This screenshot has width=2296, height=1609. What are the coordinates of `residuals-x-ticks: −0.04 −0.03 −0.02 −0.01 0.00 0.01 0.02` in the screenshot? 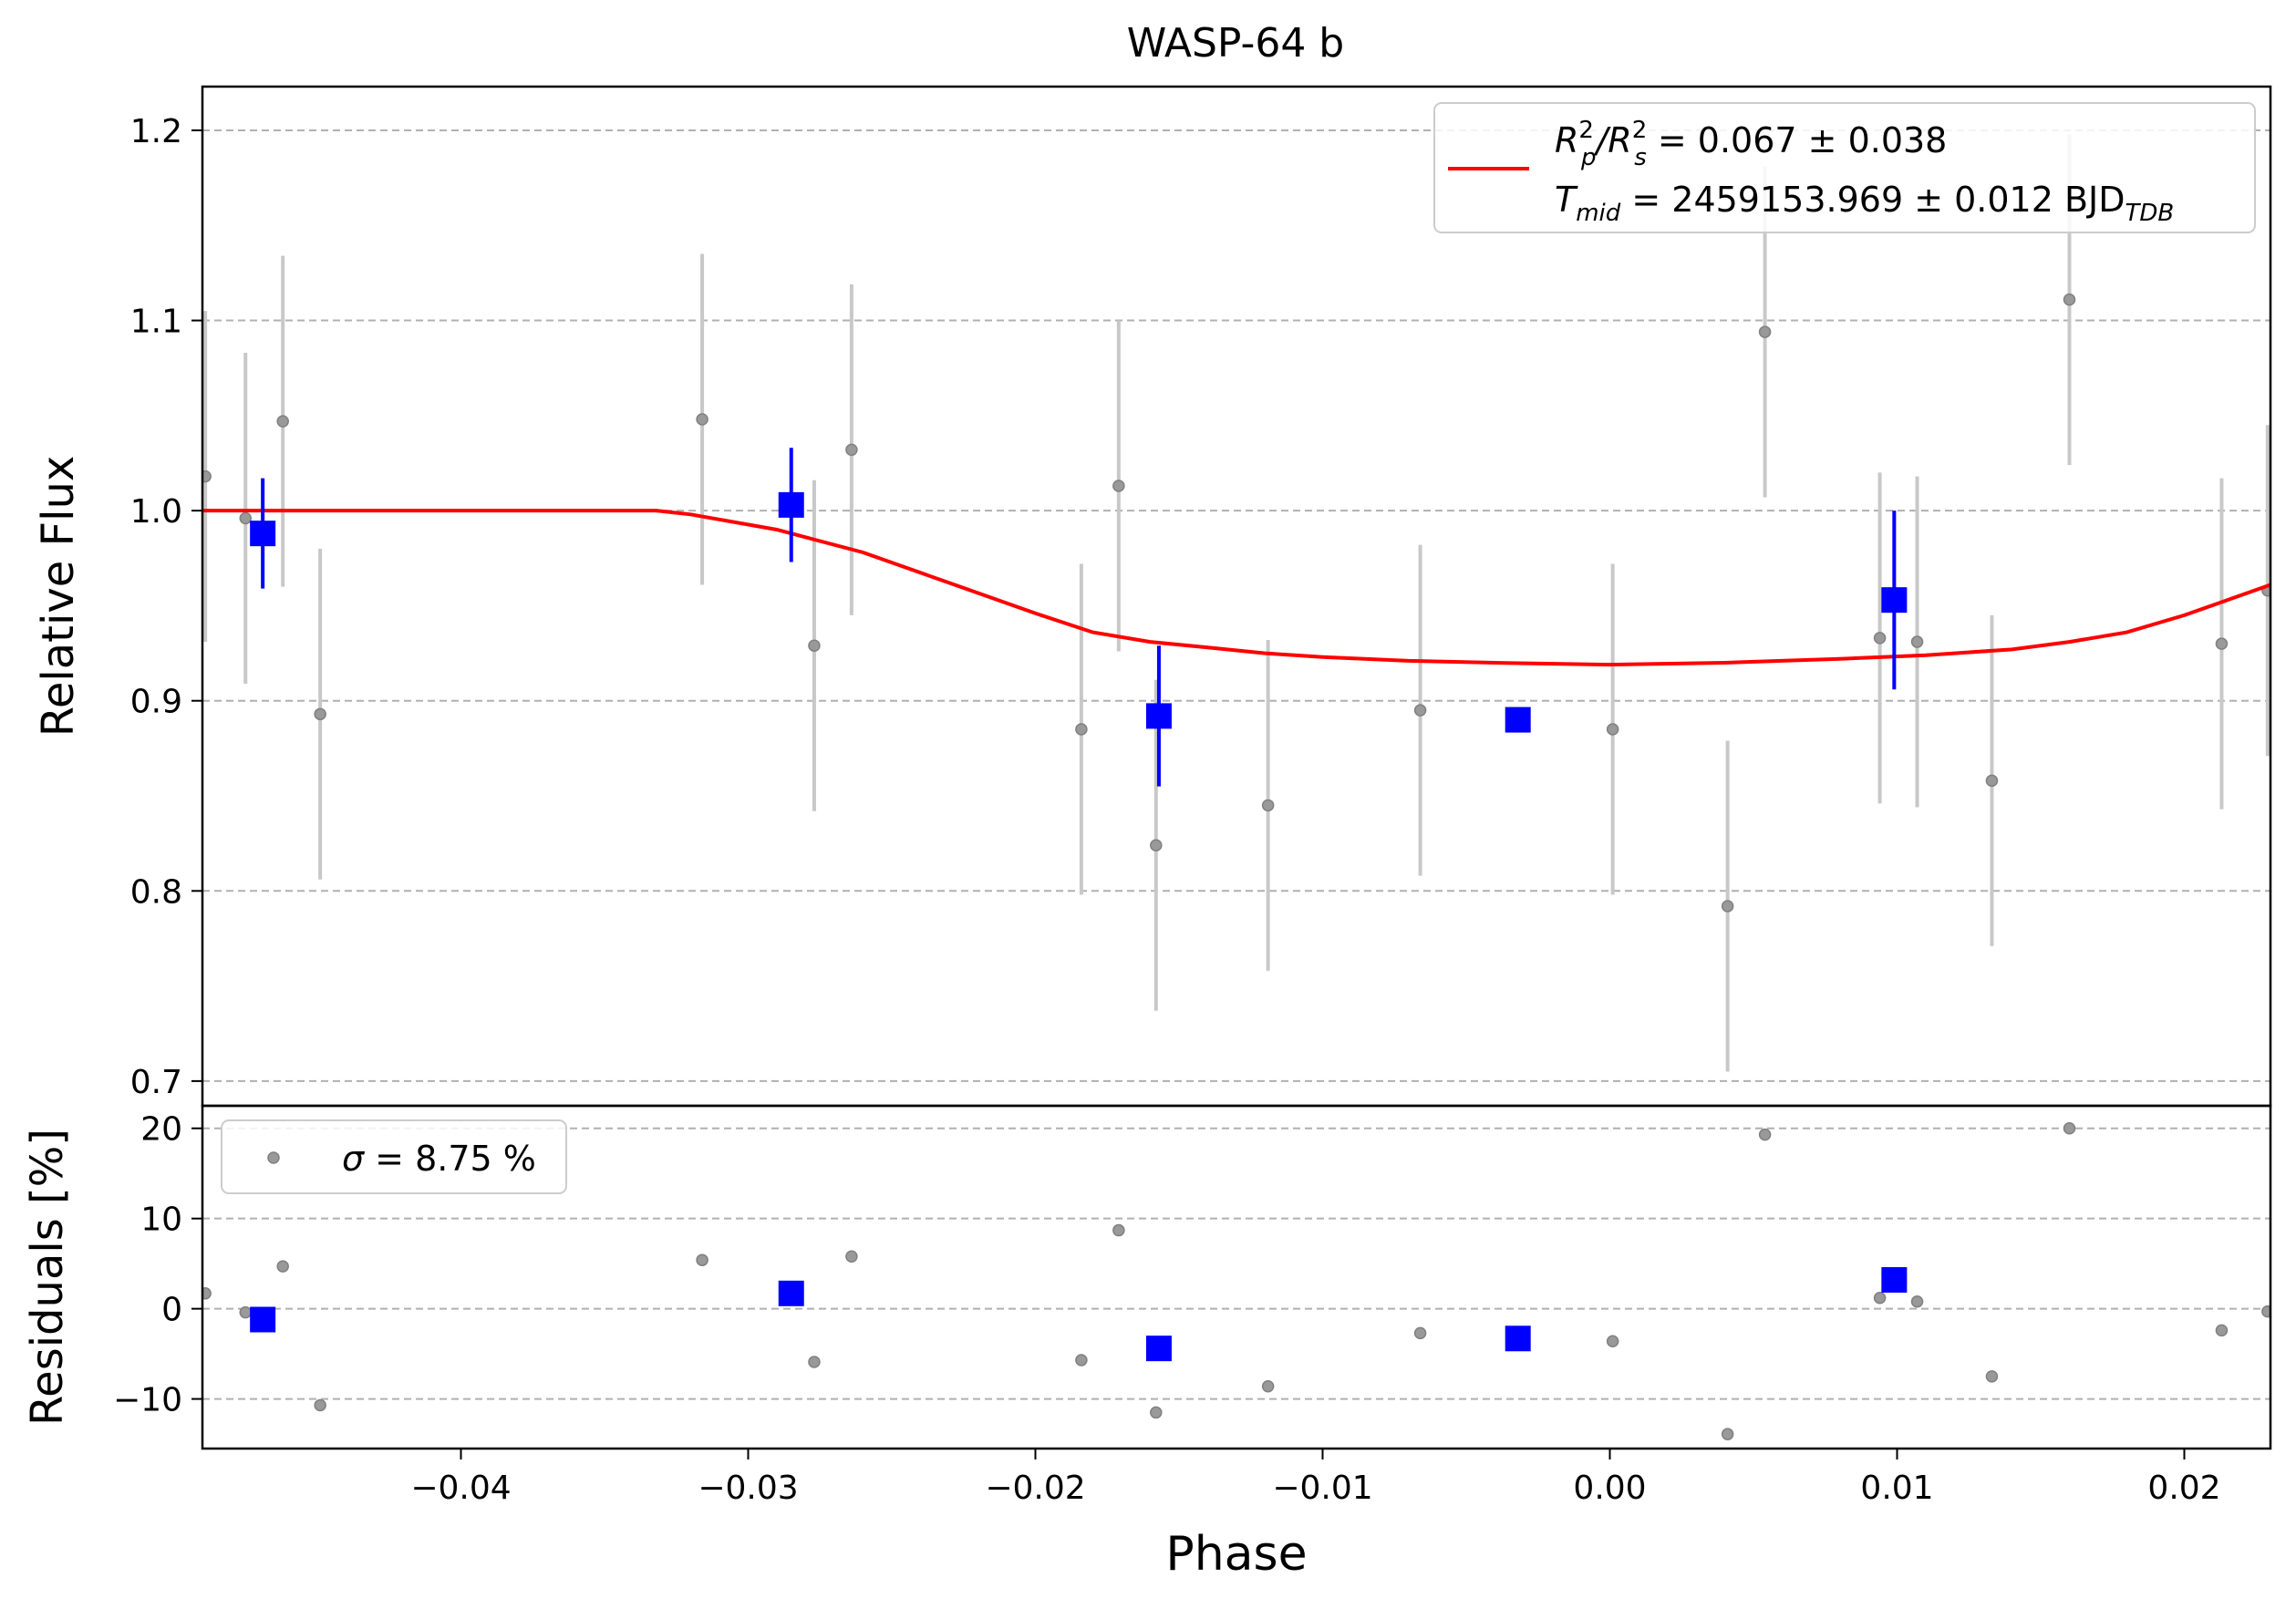 It's located at (1315, 1478).